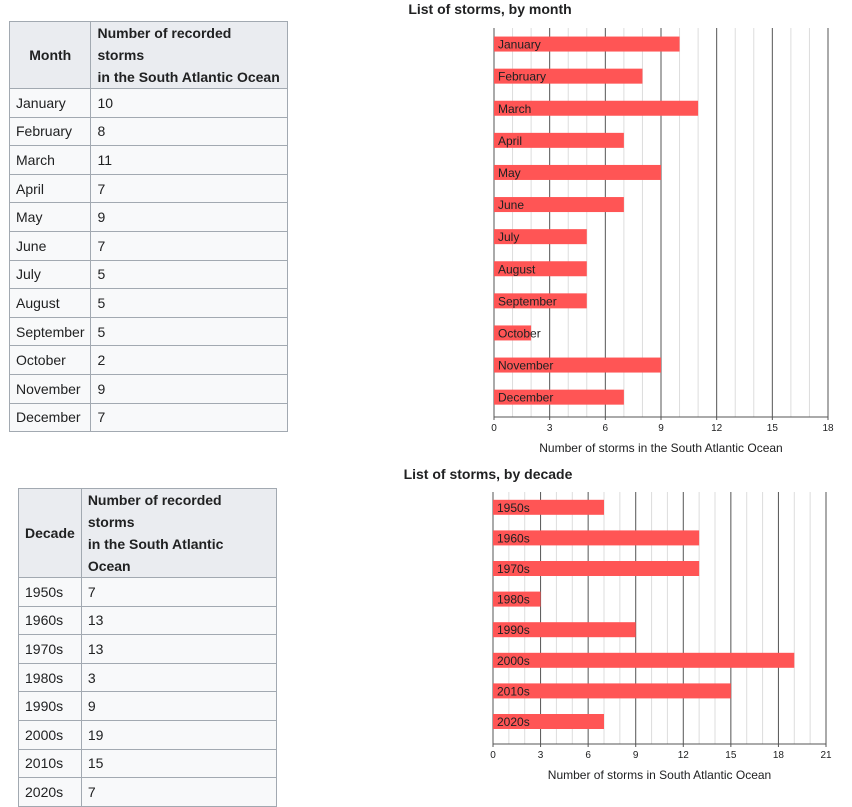 The height and width of the screenshot is (807, 852). What do you see at coordinates (50, 763) in the screenshot?
I see `row-label: 2010s` at bounding box center [50, 763].